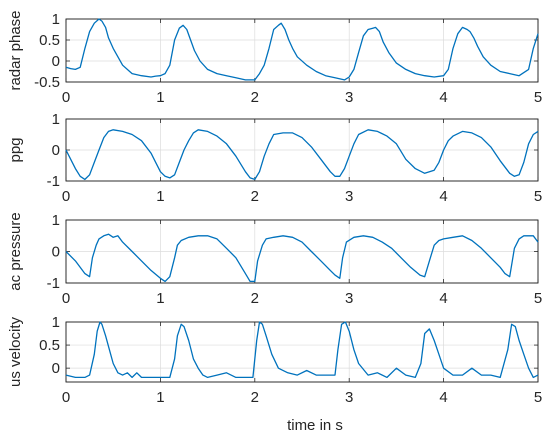  Describe the element at coordinates (15, 351) in the screenshot. I see `y-axis-label: us velocity` at that location.